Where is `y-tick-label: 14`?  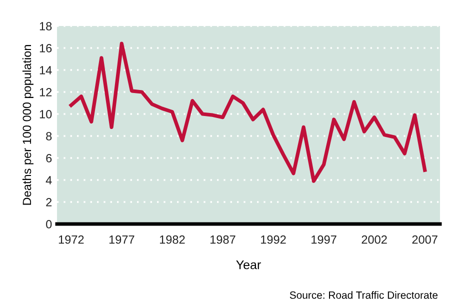 y-tick-label: 14 is located at coordinates (46, 70).